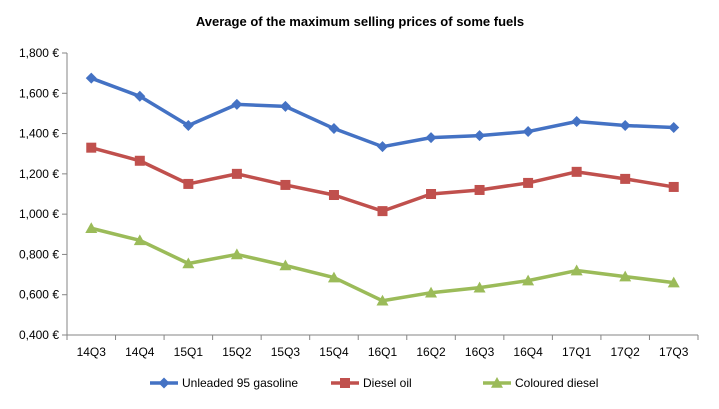  What do you see at coordinates (431, 352) in the screenshot?
I see `x-tick-label: 16Q2` at bounding box center [431, 352].